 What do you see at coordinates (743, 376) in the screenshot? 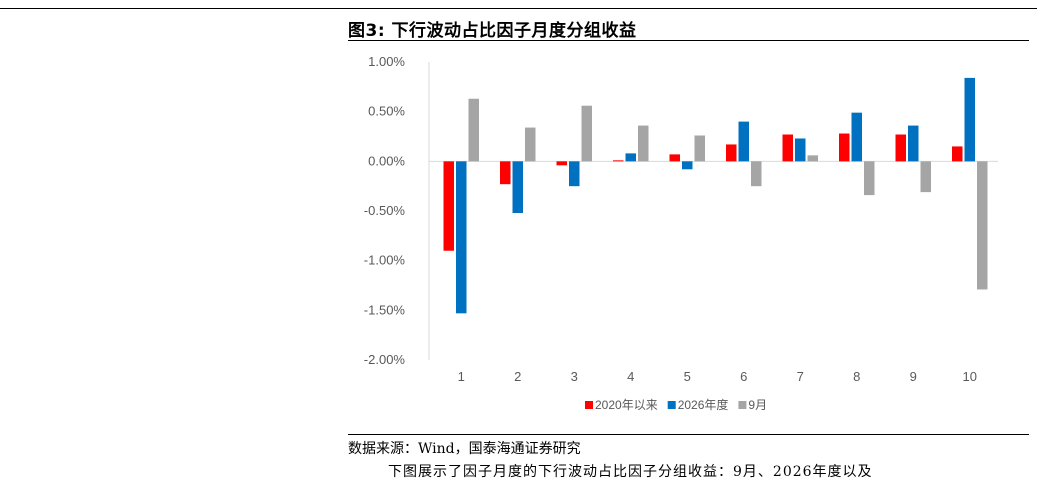
I see `x-tick-label: 6` at bounding box center [743, 376].